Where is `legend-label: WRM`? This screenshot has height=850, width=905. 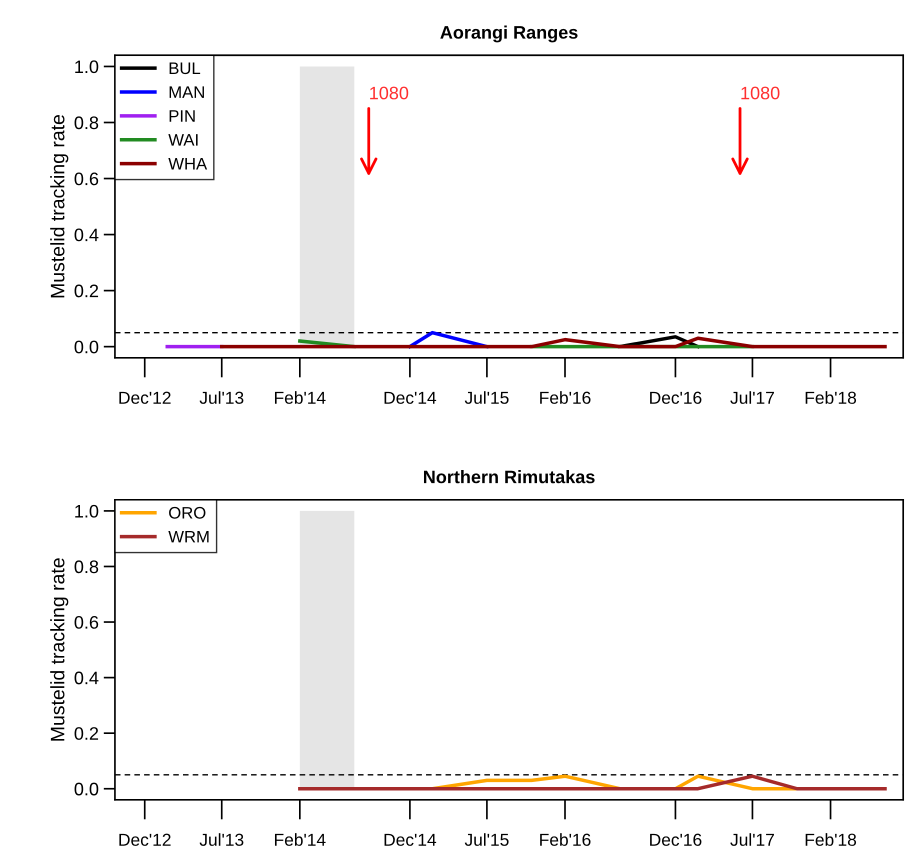 legend-label: WRM is located at coordinates (188, 536).